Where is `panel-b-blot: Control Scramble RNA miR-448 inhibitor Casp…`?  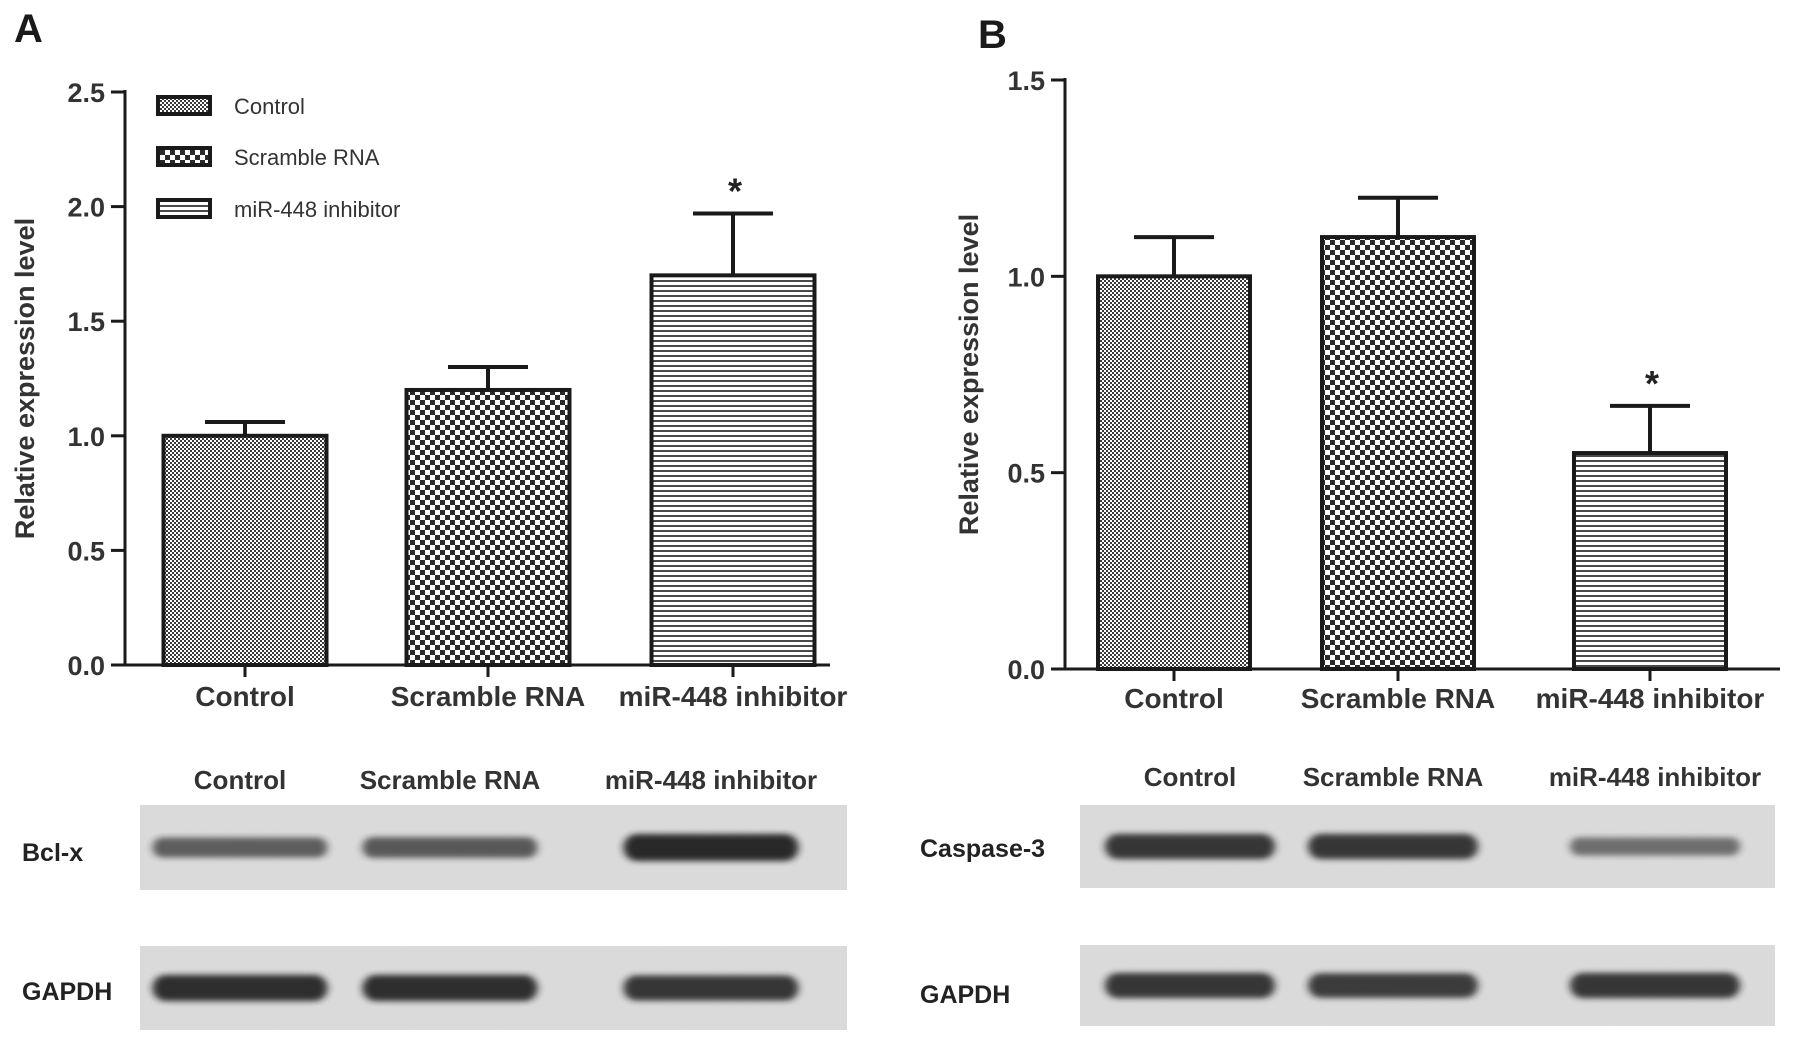 panel-b-blot: Control Scramble RNA miR-448 inhibitor Casp… is located at coordinates (1347, 894).